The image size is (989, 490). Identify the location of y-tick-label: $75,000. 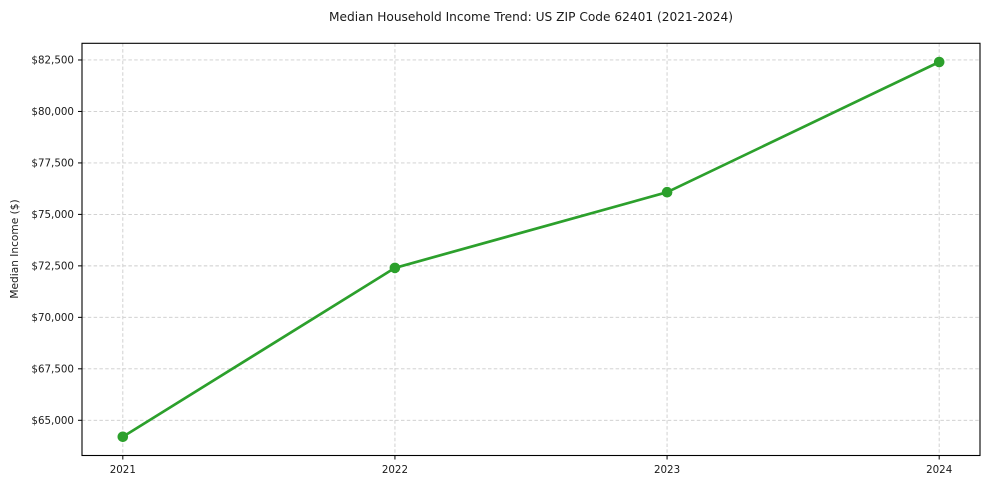
(52, 215).